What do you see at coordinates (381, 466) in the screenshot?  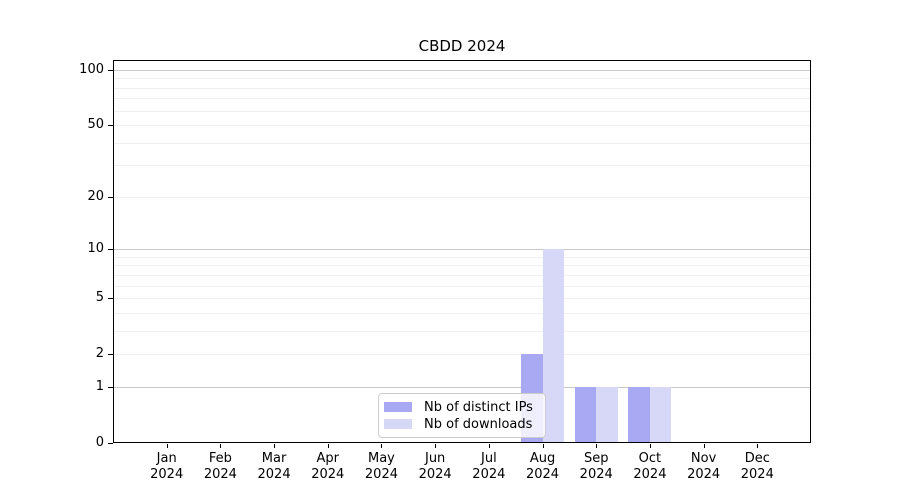 I see `x-tick-label-may: May 2024` at bounding box center [381, 466].